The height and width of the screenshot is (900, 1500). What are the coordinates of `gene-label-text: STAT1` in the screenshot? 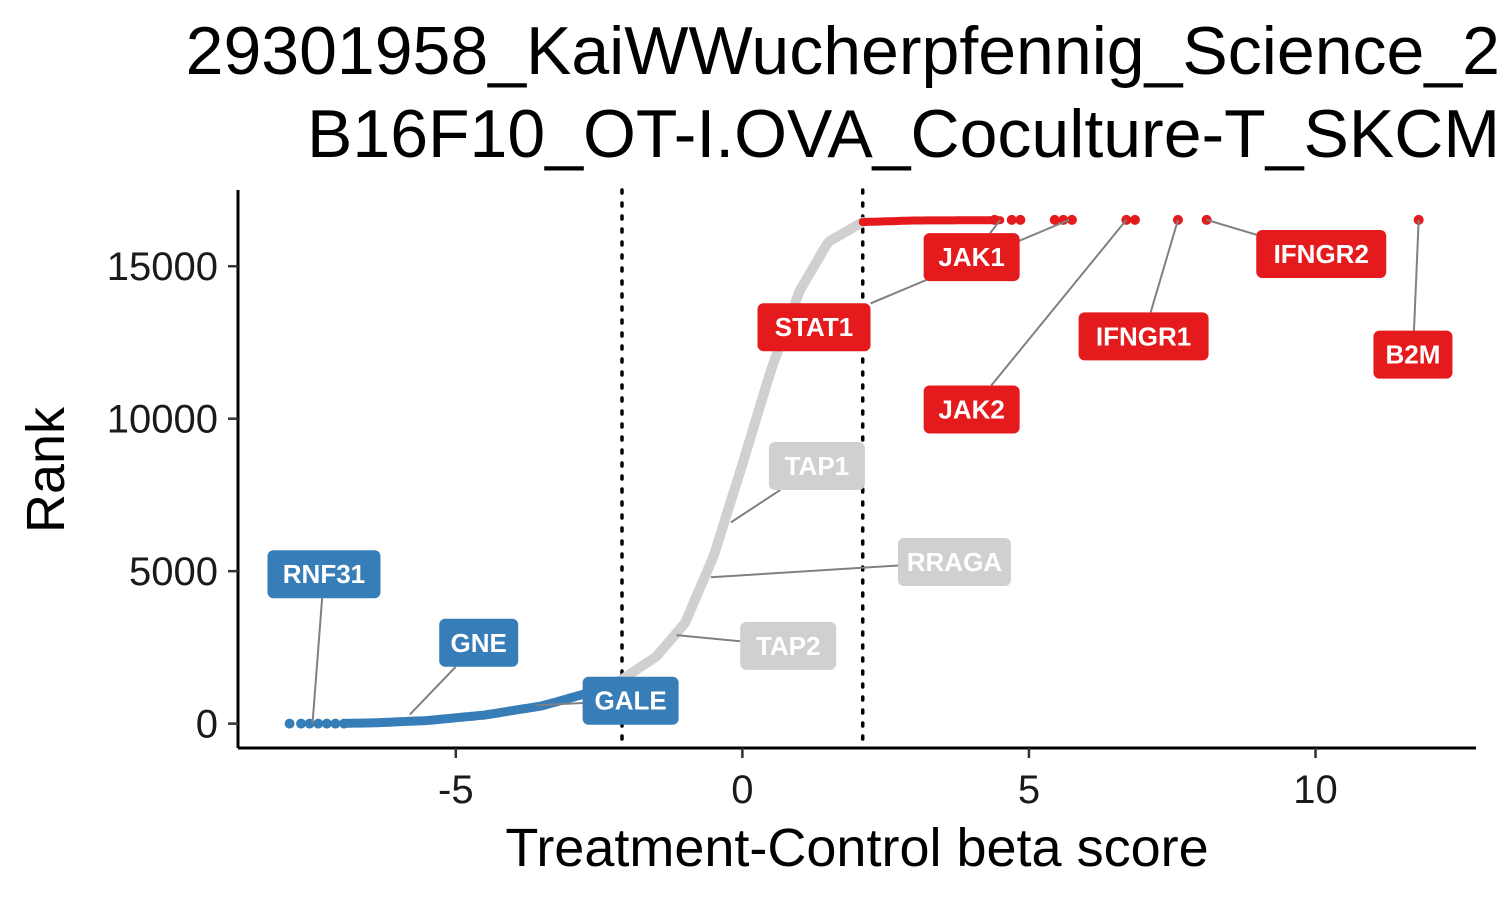 It's located at (814, 327).